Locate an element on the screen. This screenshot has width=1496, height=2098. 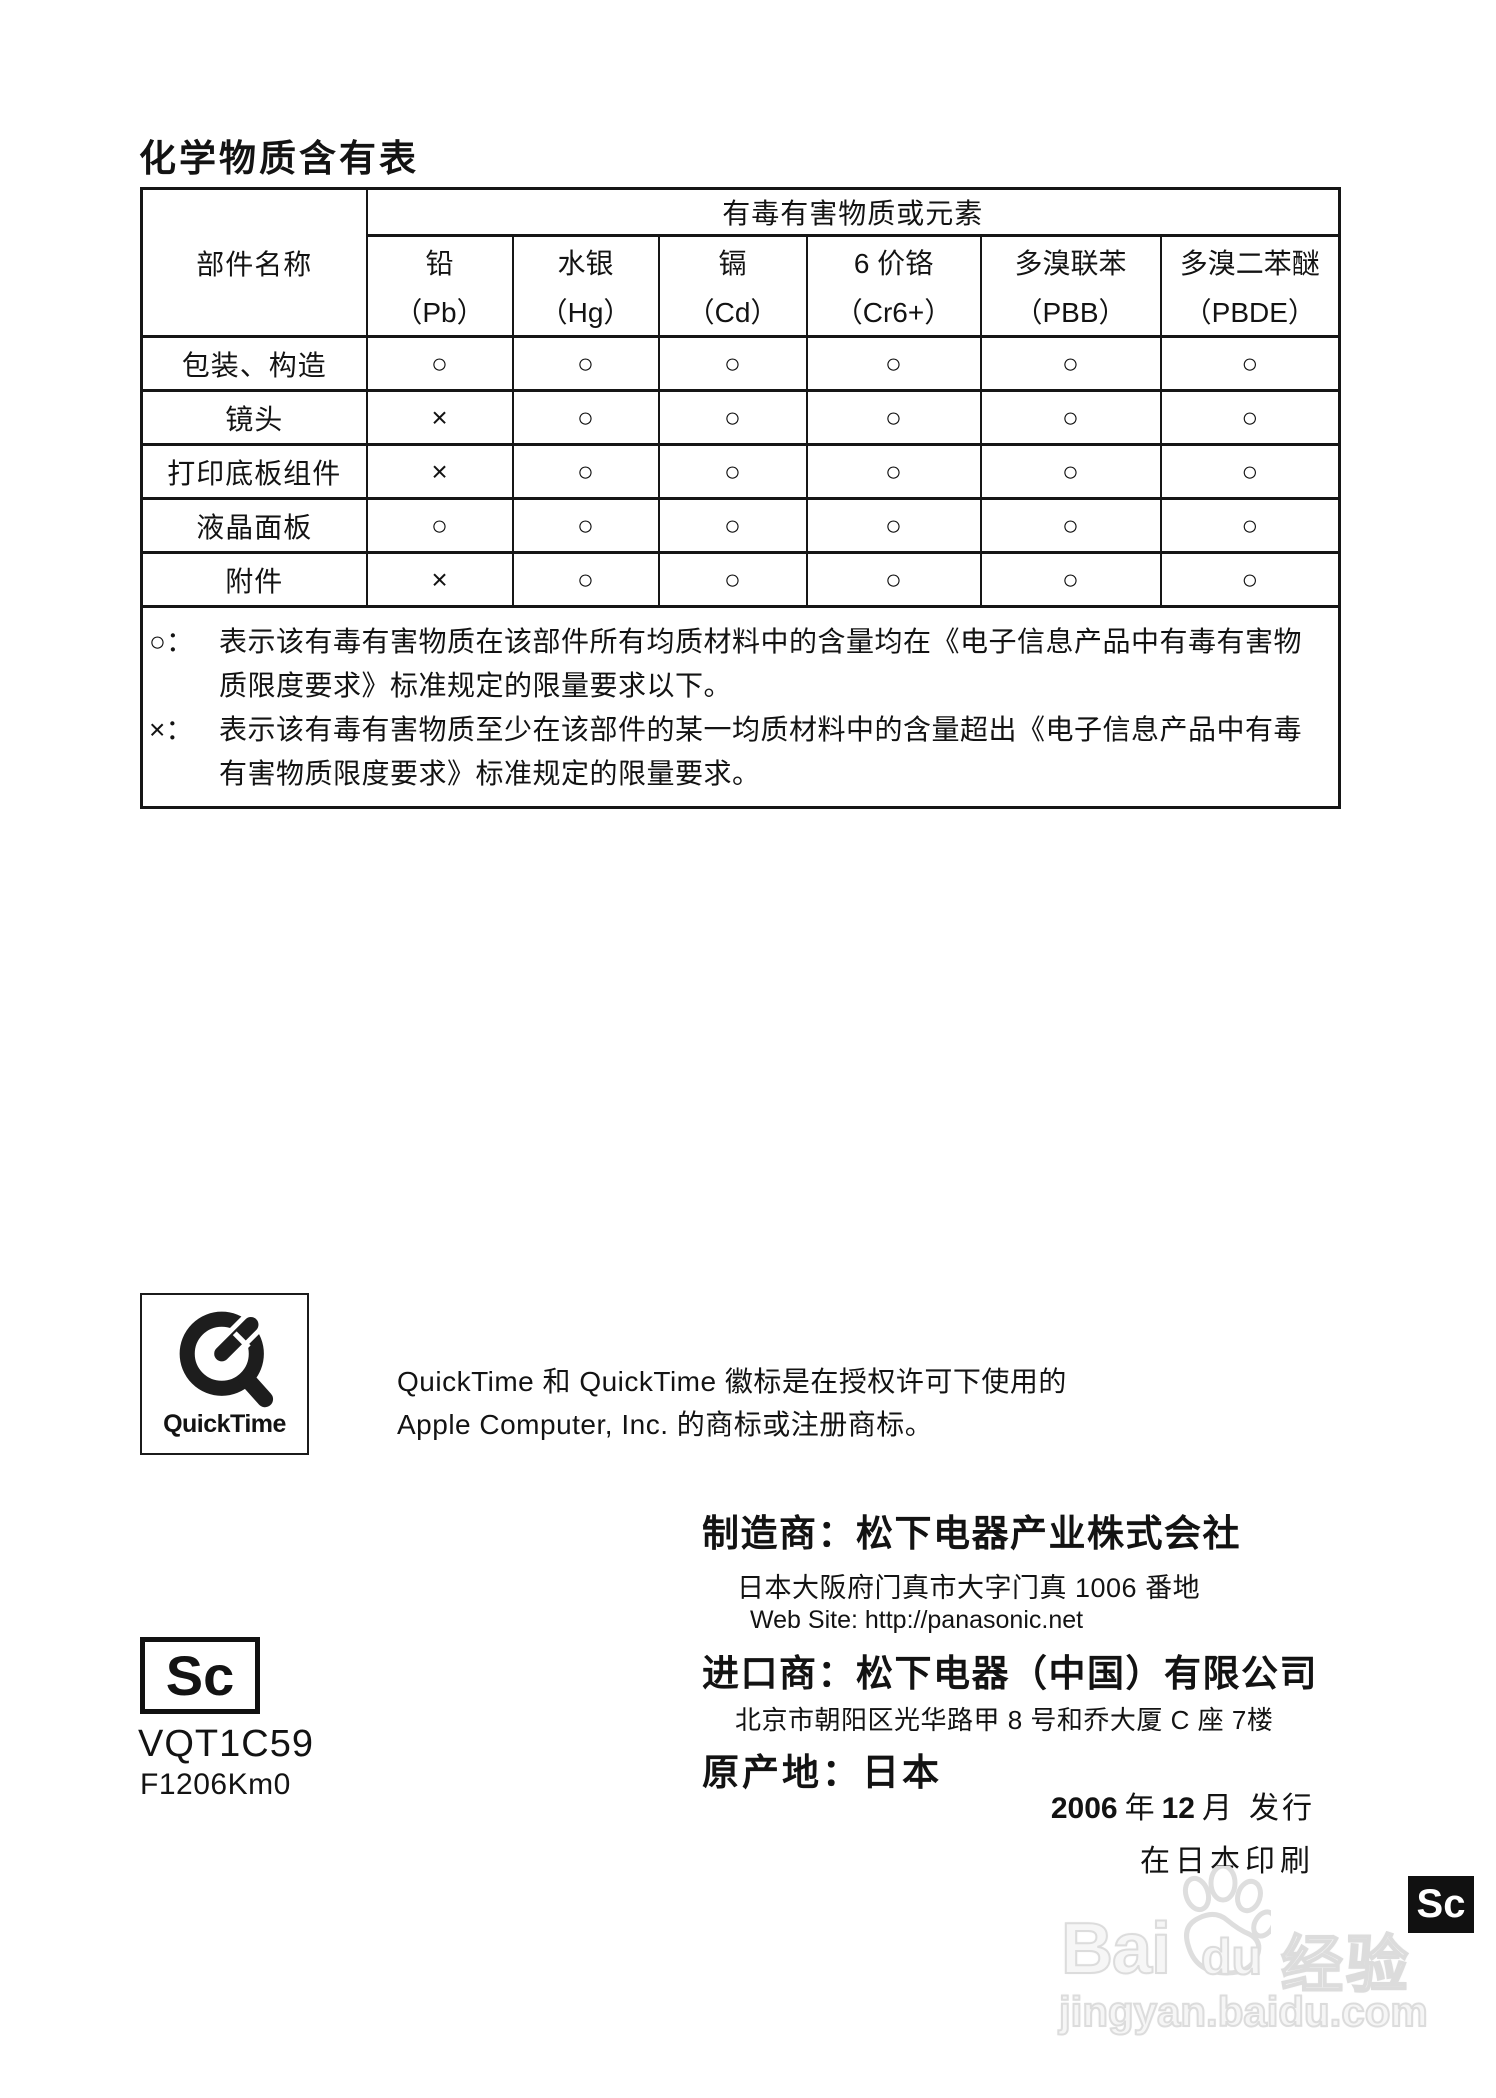
column-header-pb: 铅（Pb） is located at coordinates (439, 286).